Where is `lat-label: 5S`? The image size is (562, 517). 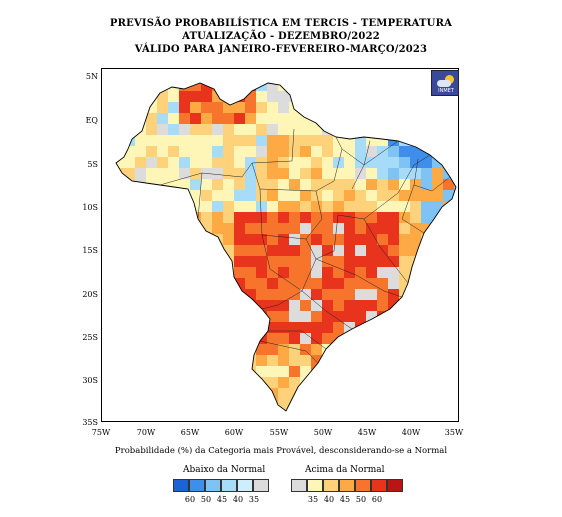
lat-label: 5S is located at coordinates (92, 164).